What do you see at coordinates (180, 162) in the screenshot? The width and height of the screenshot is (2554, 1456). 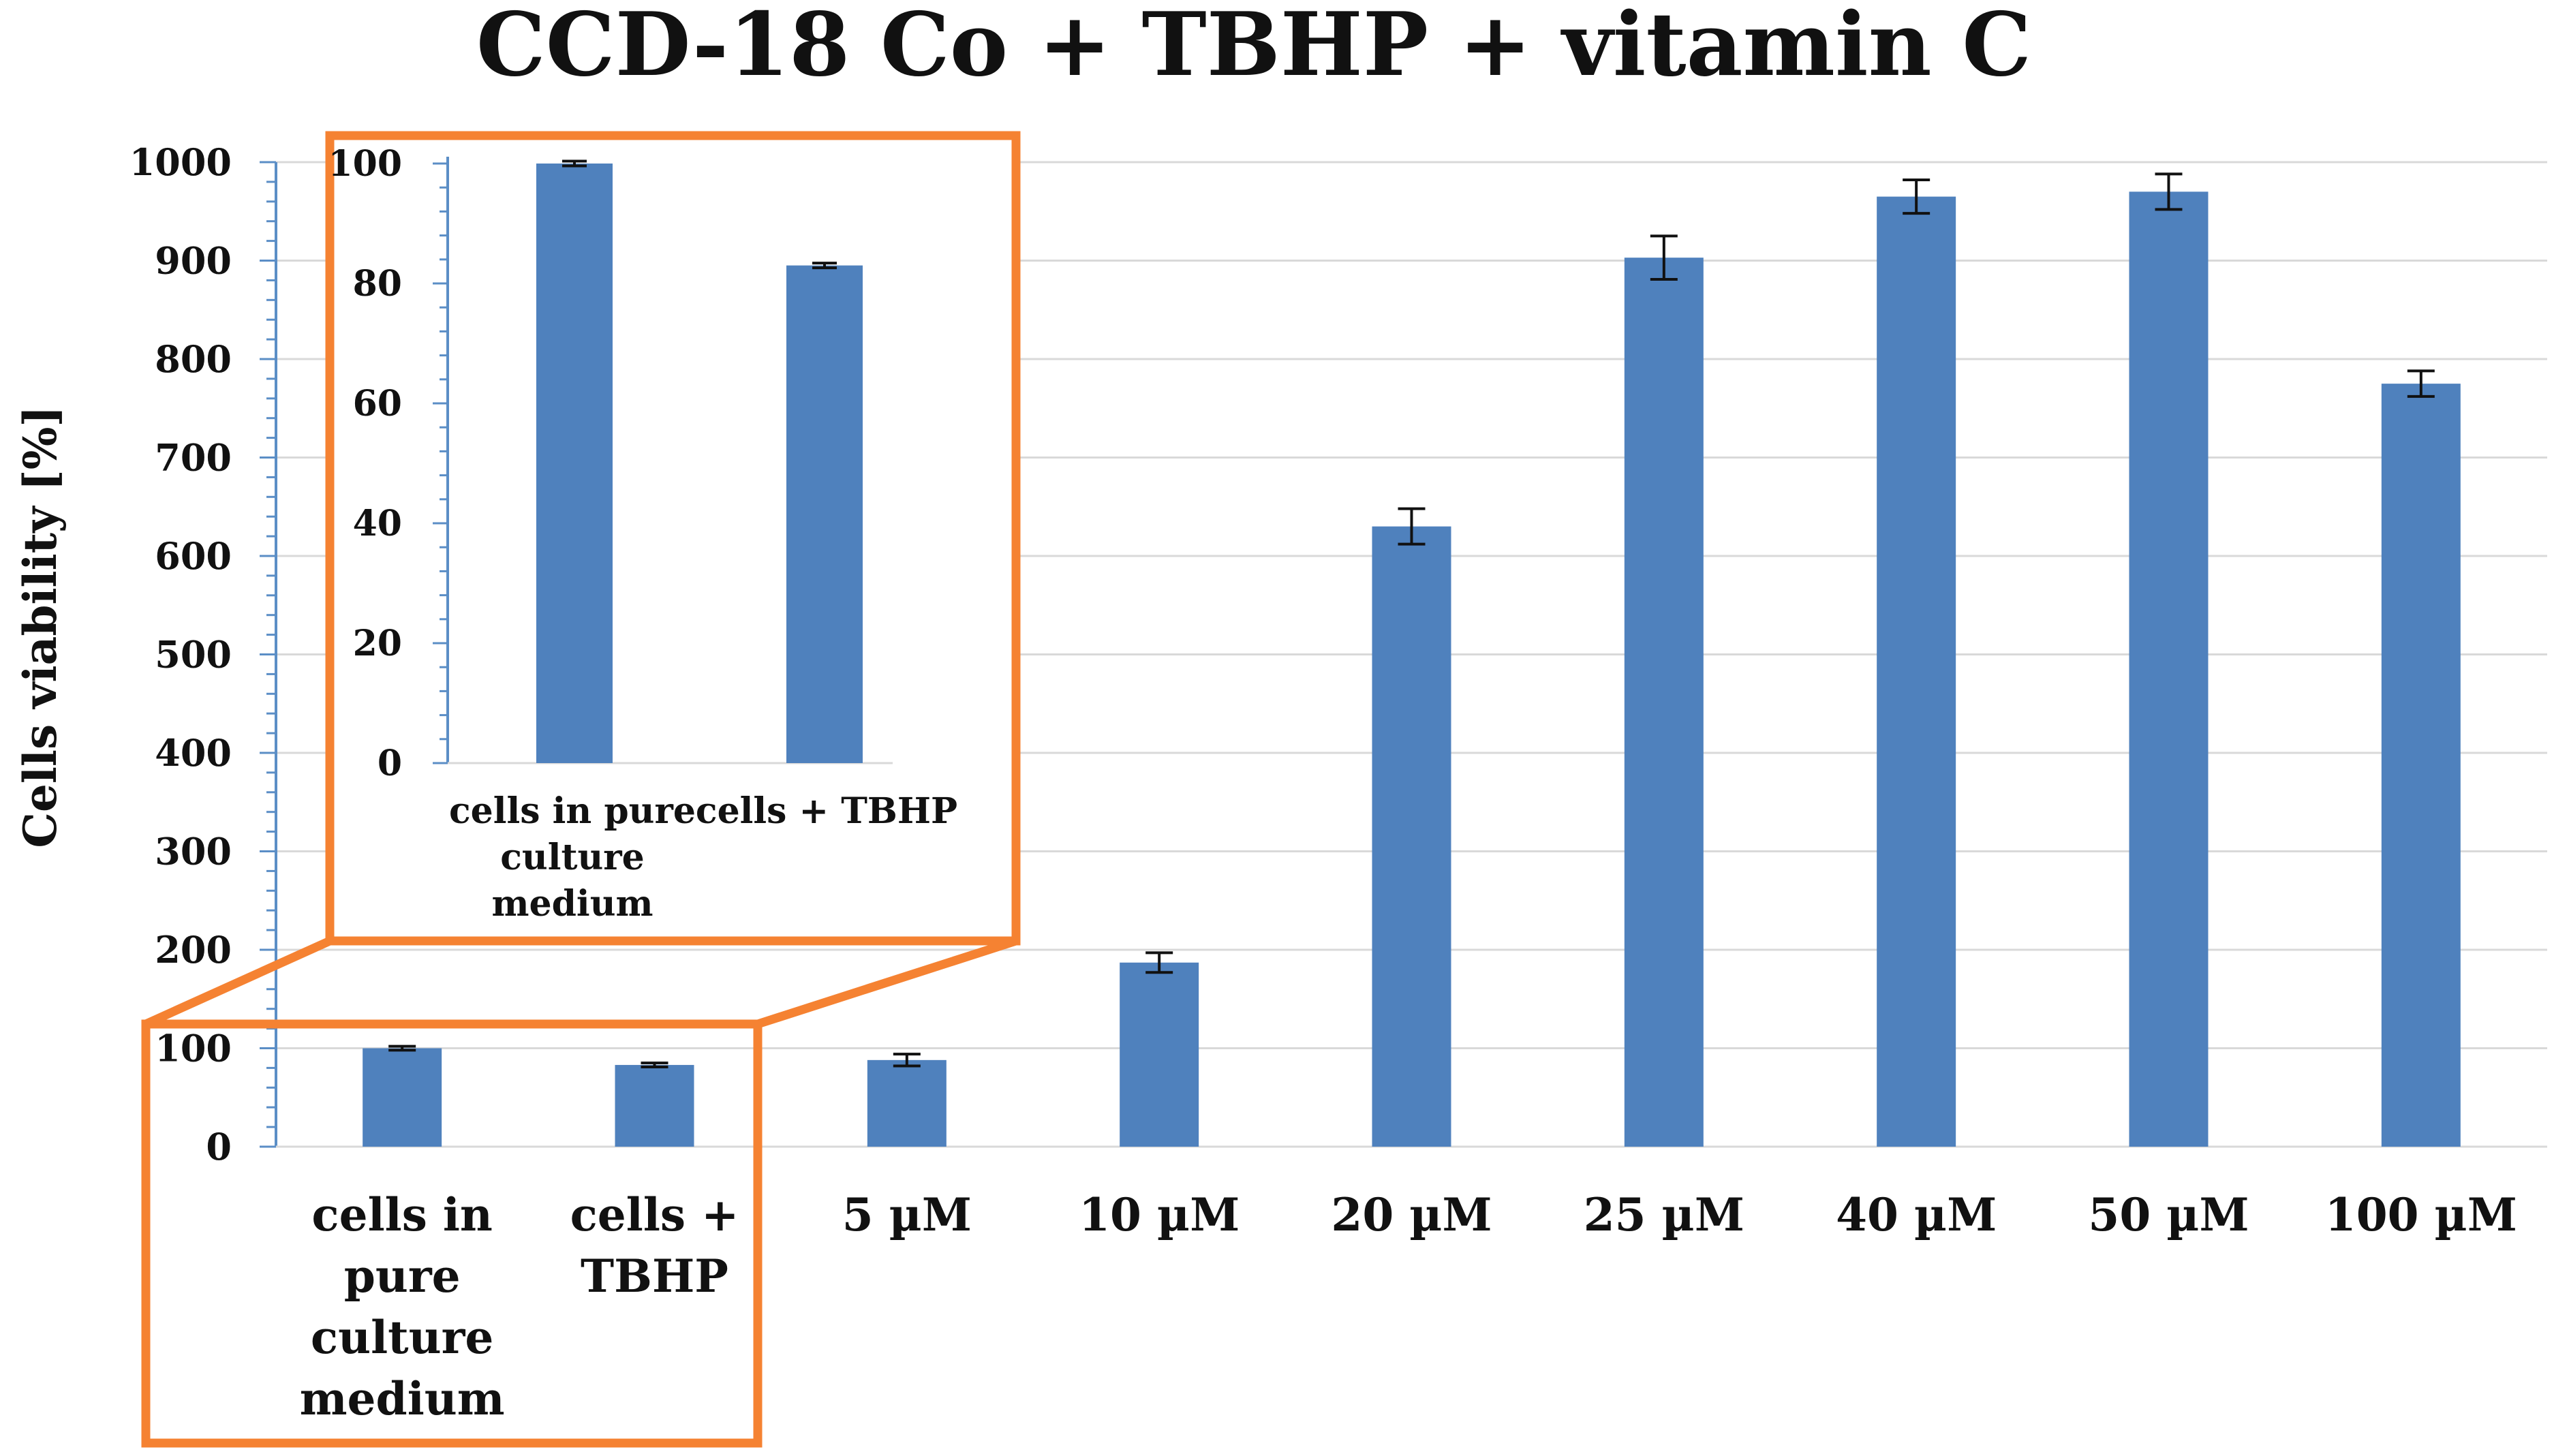 I see `y-tick-label: 1000` at bounding box center [180, 162].